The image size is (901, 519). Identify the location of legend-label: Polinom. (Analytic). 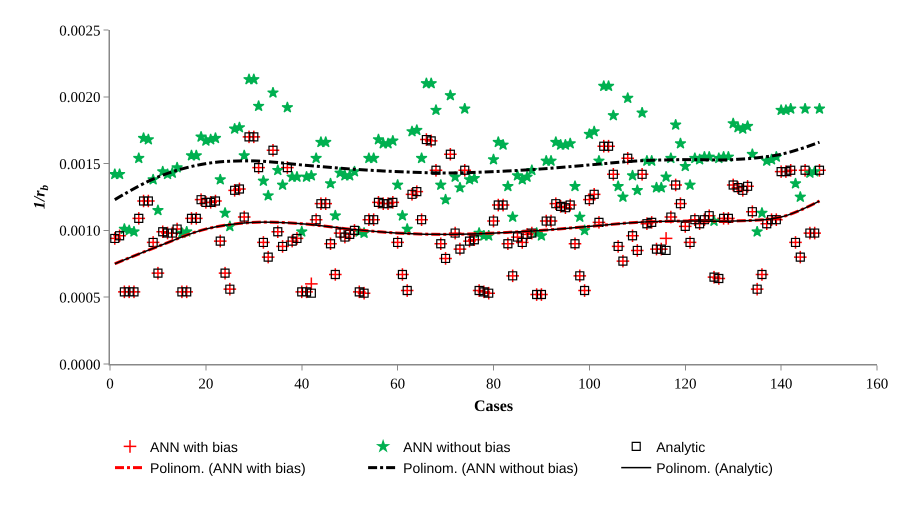
(714, 468).